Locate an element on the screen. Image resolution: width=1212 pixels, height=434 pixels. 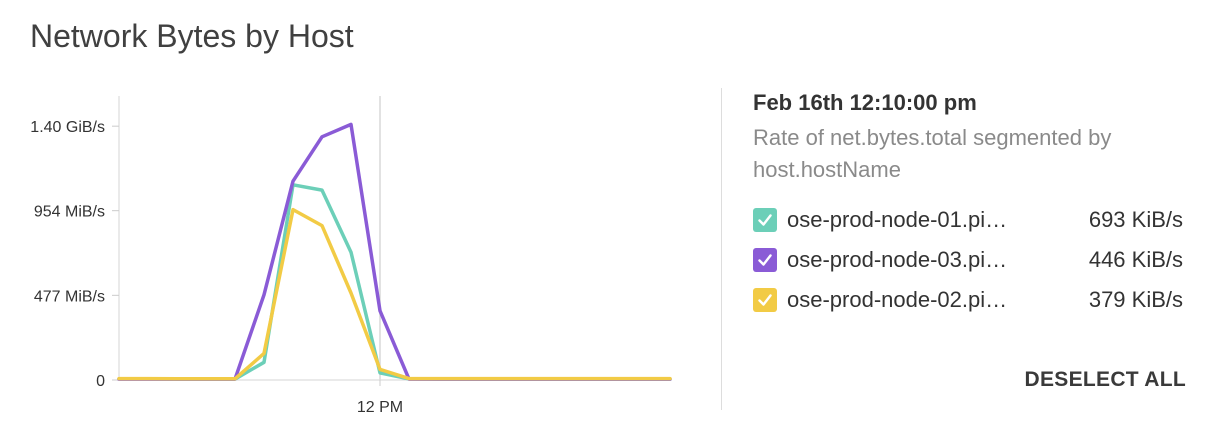
legend-item: ose-prod-node-01.pi… 693 KiB/s is located at coordinates (973, 220).